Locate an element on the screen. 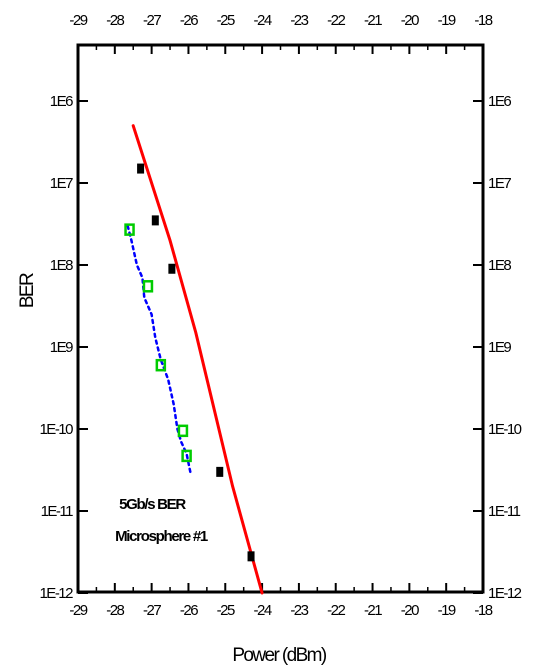 The height and width of the screenshot is (668, 541). x-tick-label-bottom: -19 is located at coordinates (447, 610).